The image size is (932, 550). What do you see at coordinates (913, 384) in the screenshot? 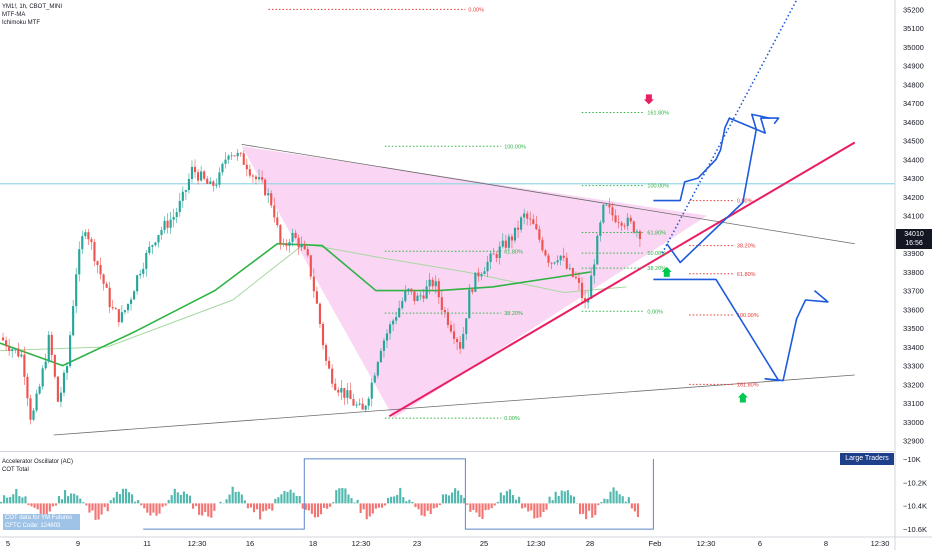
I see `price-tick-label: 33200` at bounding box center [913, 384].